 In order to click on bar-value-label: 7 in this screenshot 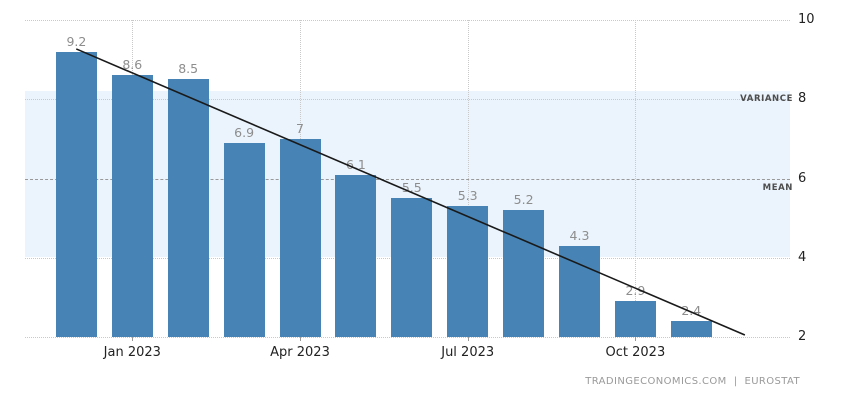, I will do `click(300, 128)`.